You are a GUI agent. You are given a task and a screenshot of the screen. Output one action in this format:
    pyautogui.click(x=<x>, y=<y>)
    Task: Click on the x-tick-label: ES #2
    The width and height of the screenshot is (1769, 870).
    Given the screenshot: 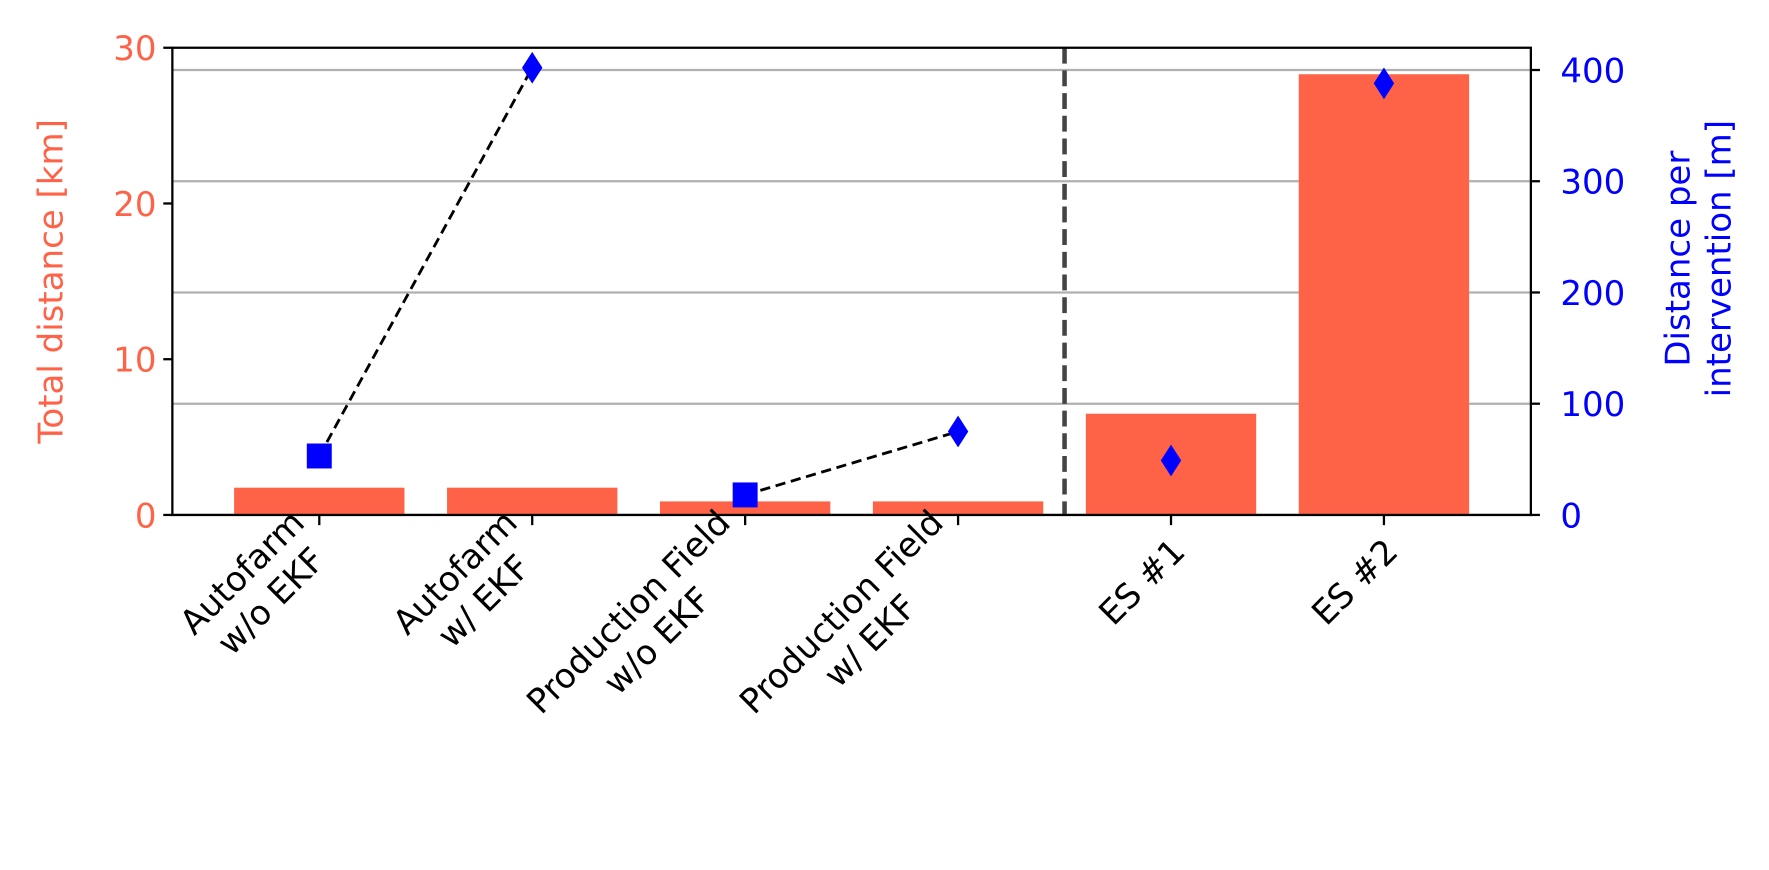 What is the action you would take?
    pyautogui.click(x=1355, y=583)
    